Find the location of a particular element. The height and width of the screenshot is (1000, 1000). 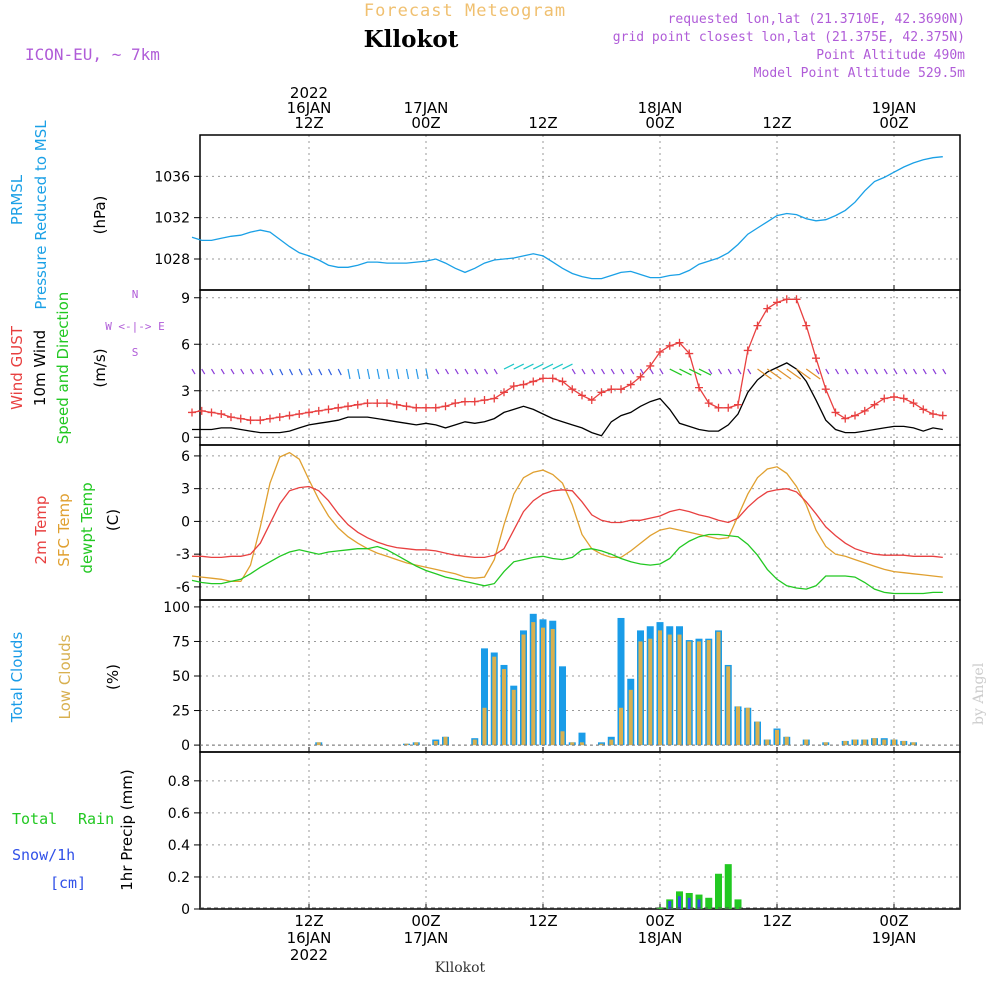

top-time-label: 00Z is located at coordinates (659, 123).